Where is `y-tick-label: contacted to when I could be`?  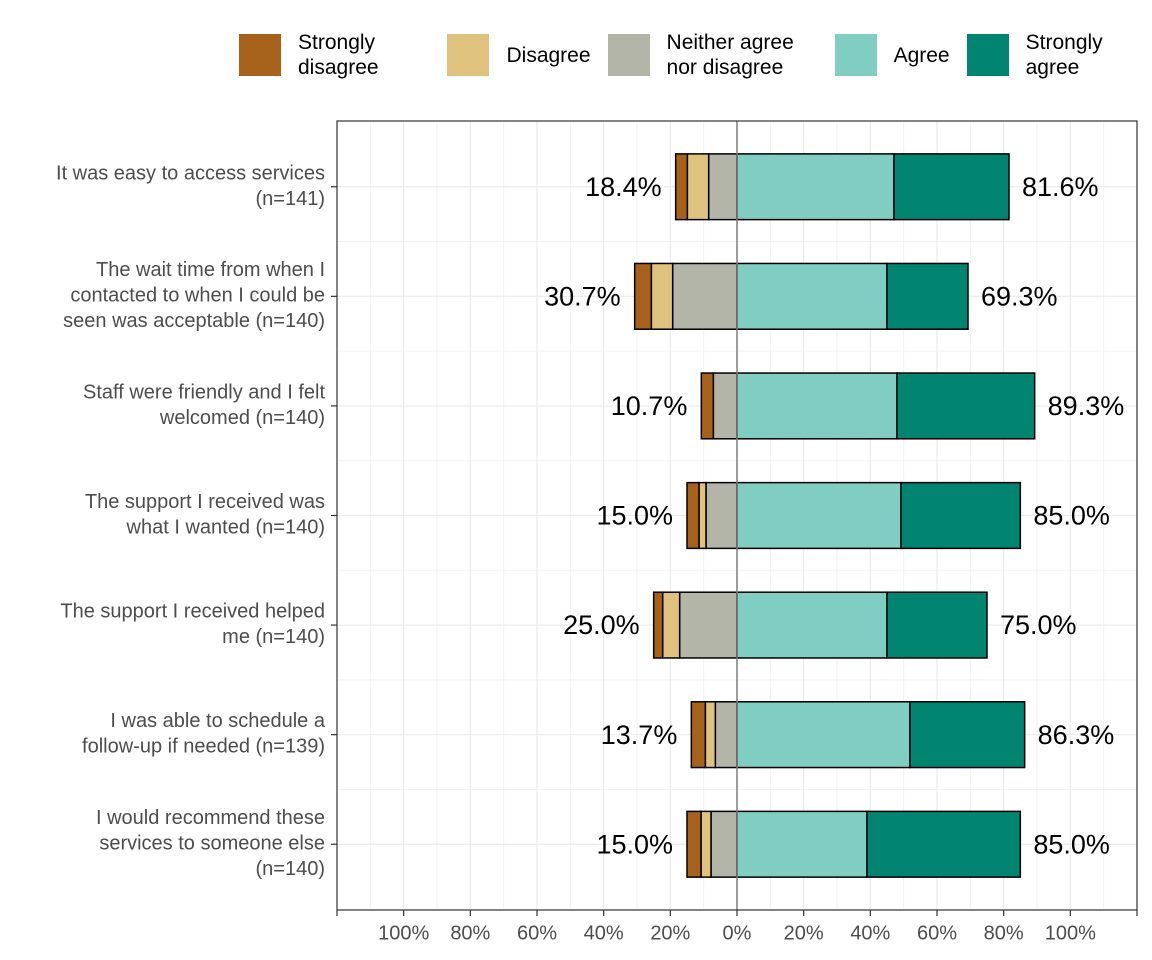
y-tick-label: contacted to when I could be is located at coordinates (197, 296).